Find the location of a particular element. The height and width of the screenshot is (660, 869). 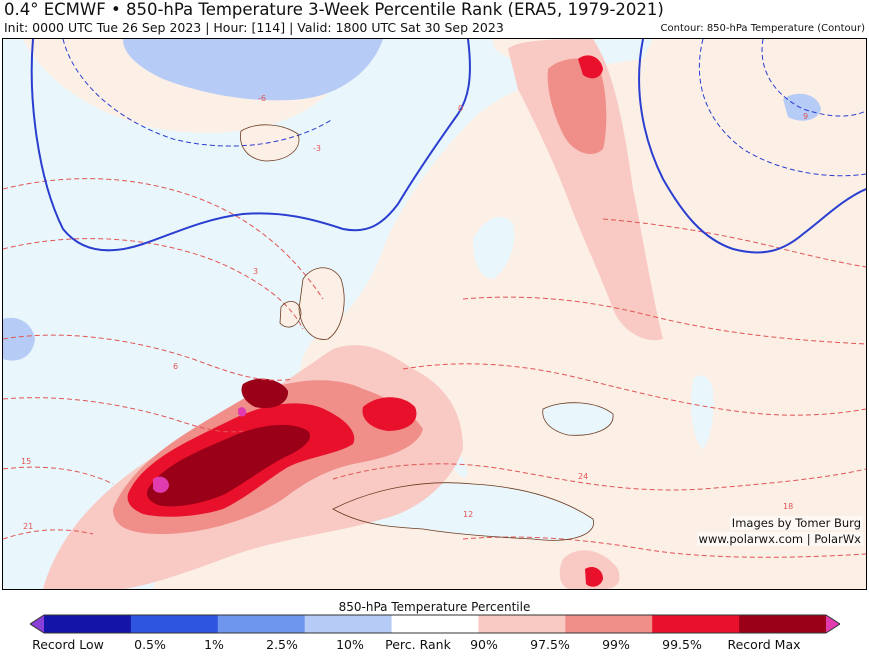

warm-strong-alps is located at coordinates (389, 414).